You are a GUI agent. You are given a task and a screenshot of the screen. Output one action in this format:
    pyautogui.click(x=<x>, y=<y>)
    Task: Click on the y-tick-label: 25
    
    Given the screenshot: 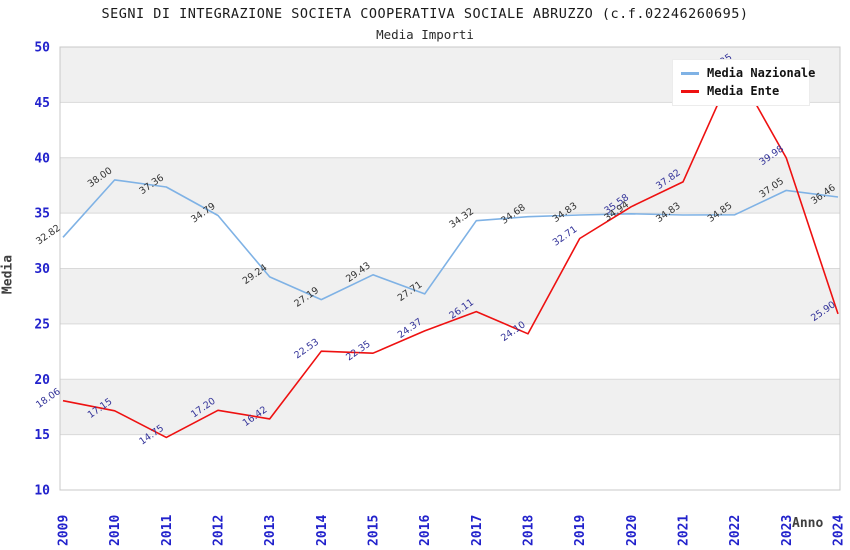 What is the action you would take?
    pyautogui.click(x=42, y=324)
    